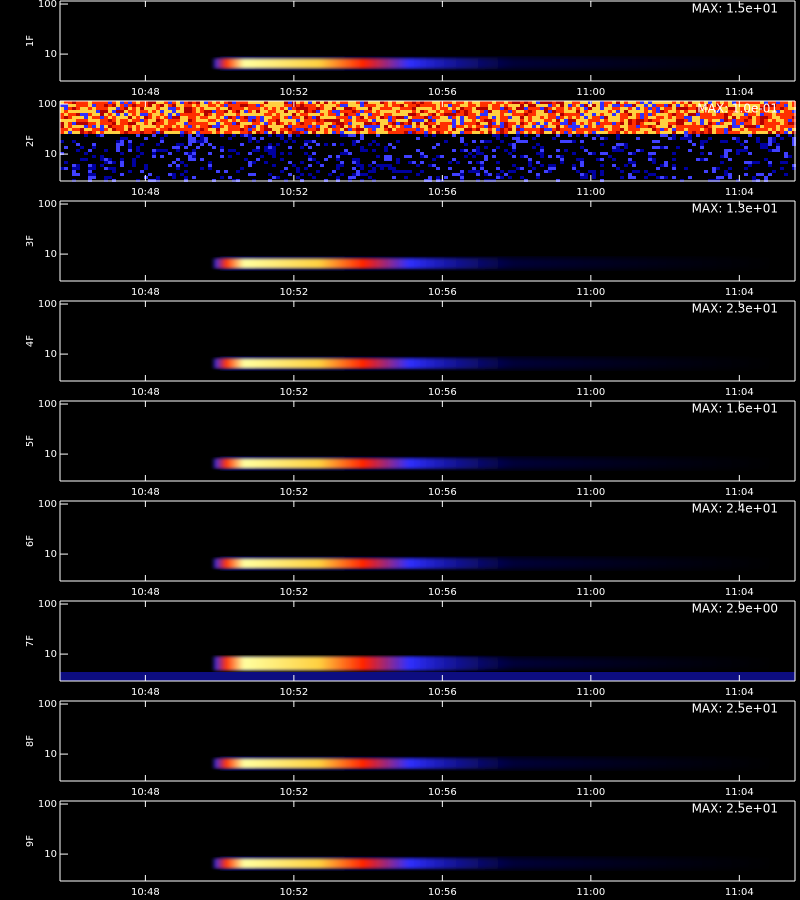 The image size is (800, 900). What do you see at coordinates (50, 454) in the screenshot?
I see `y-tick-label: 10` at bounding box center [50, 454].